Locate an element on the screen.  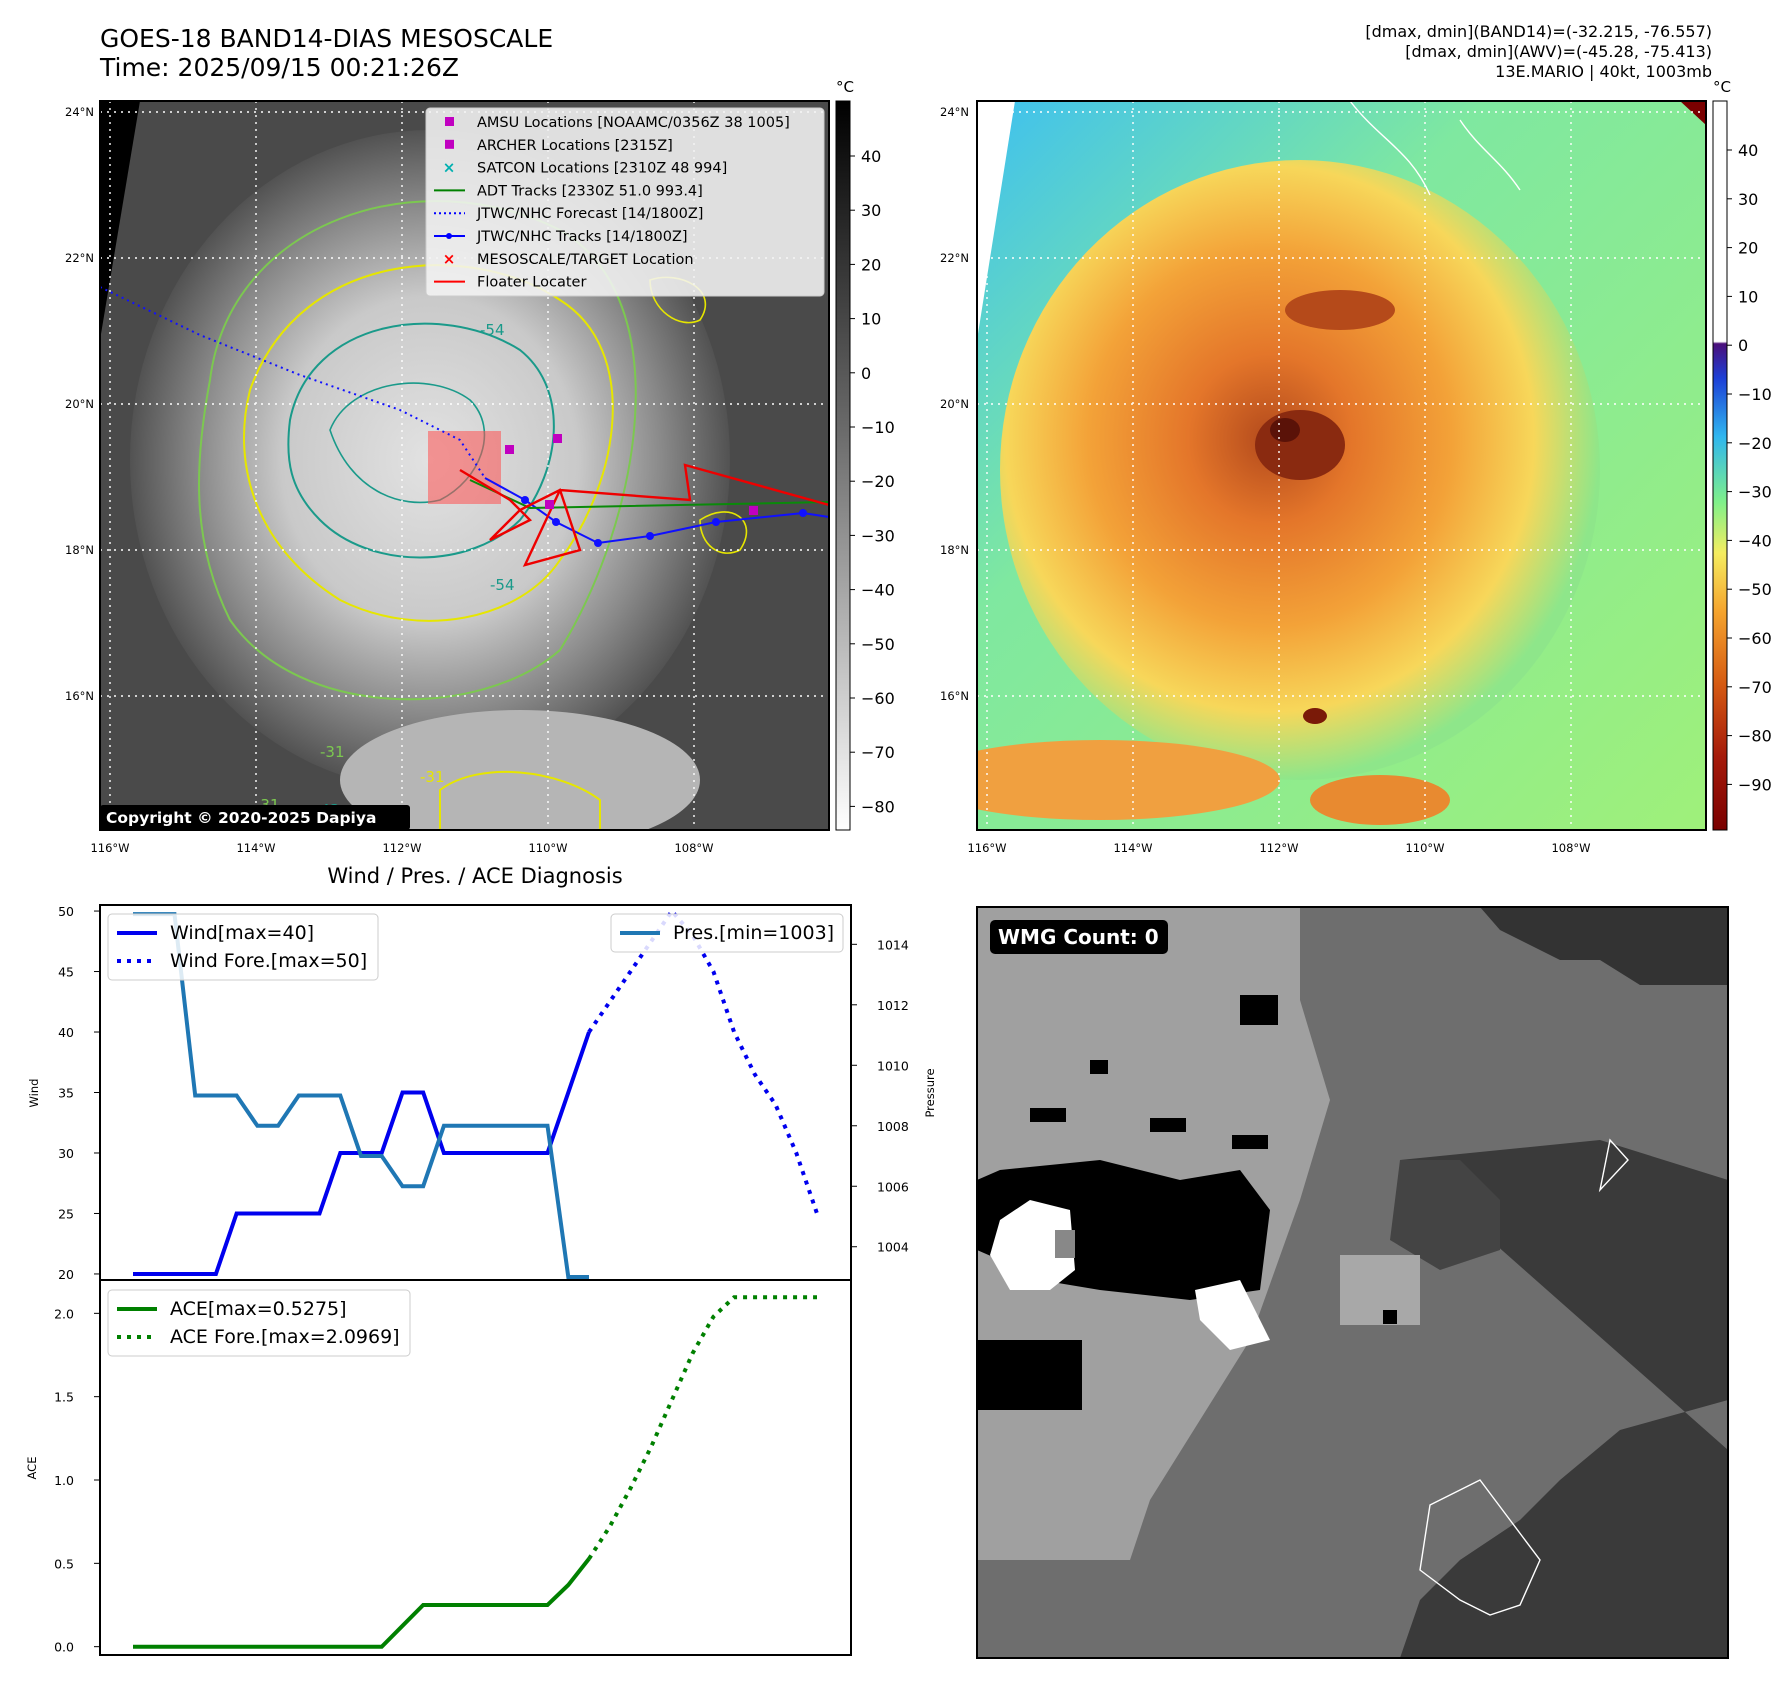
lon-label: 114°W is located at coordinates (1132, 848).